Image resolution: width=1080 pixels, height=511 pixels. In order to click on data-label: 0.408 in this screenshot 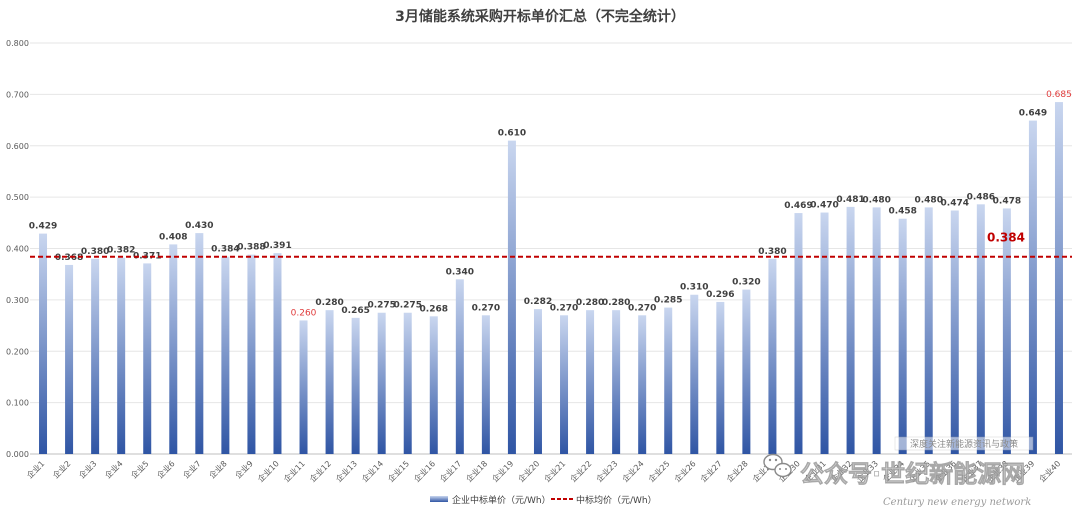, I will do `click(173, 237)`.